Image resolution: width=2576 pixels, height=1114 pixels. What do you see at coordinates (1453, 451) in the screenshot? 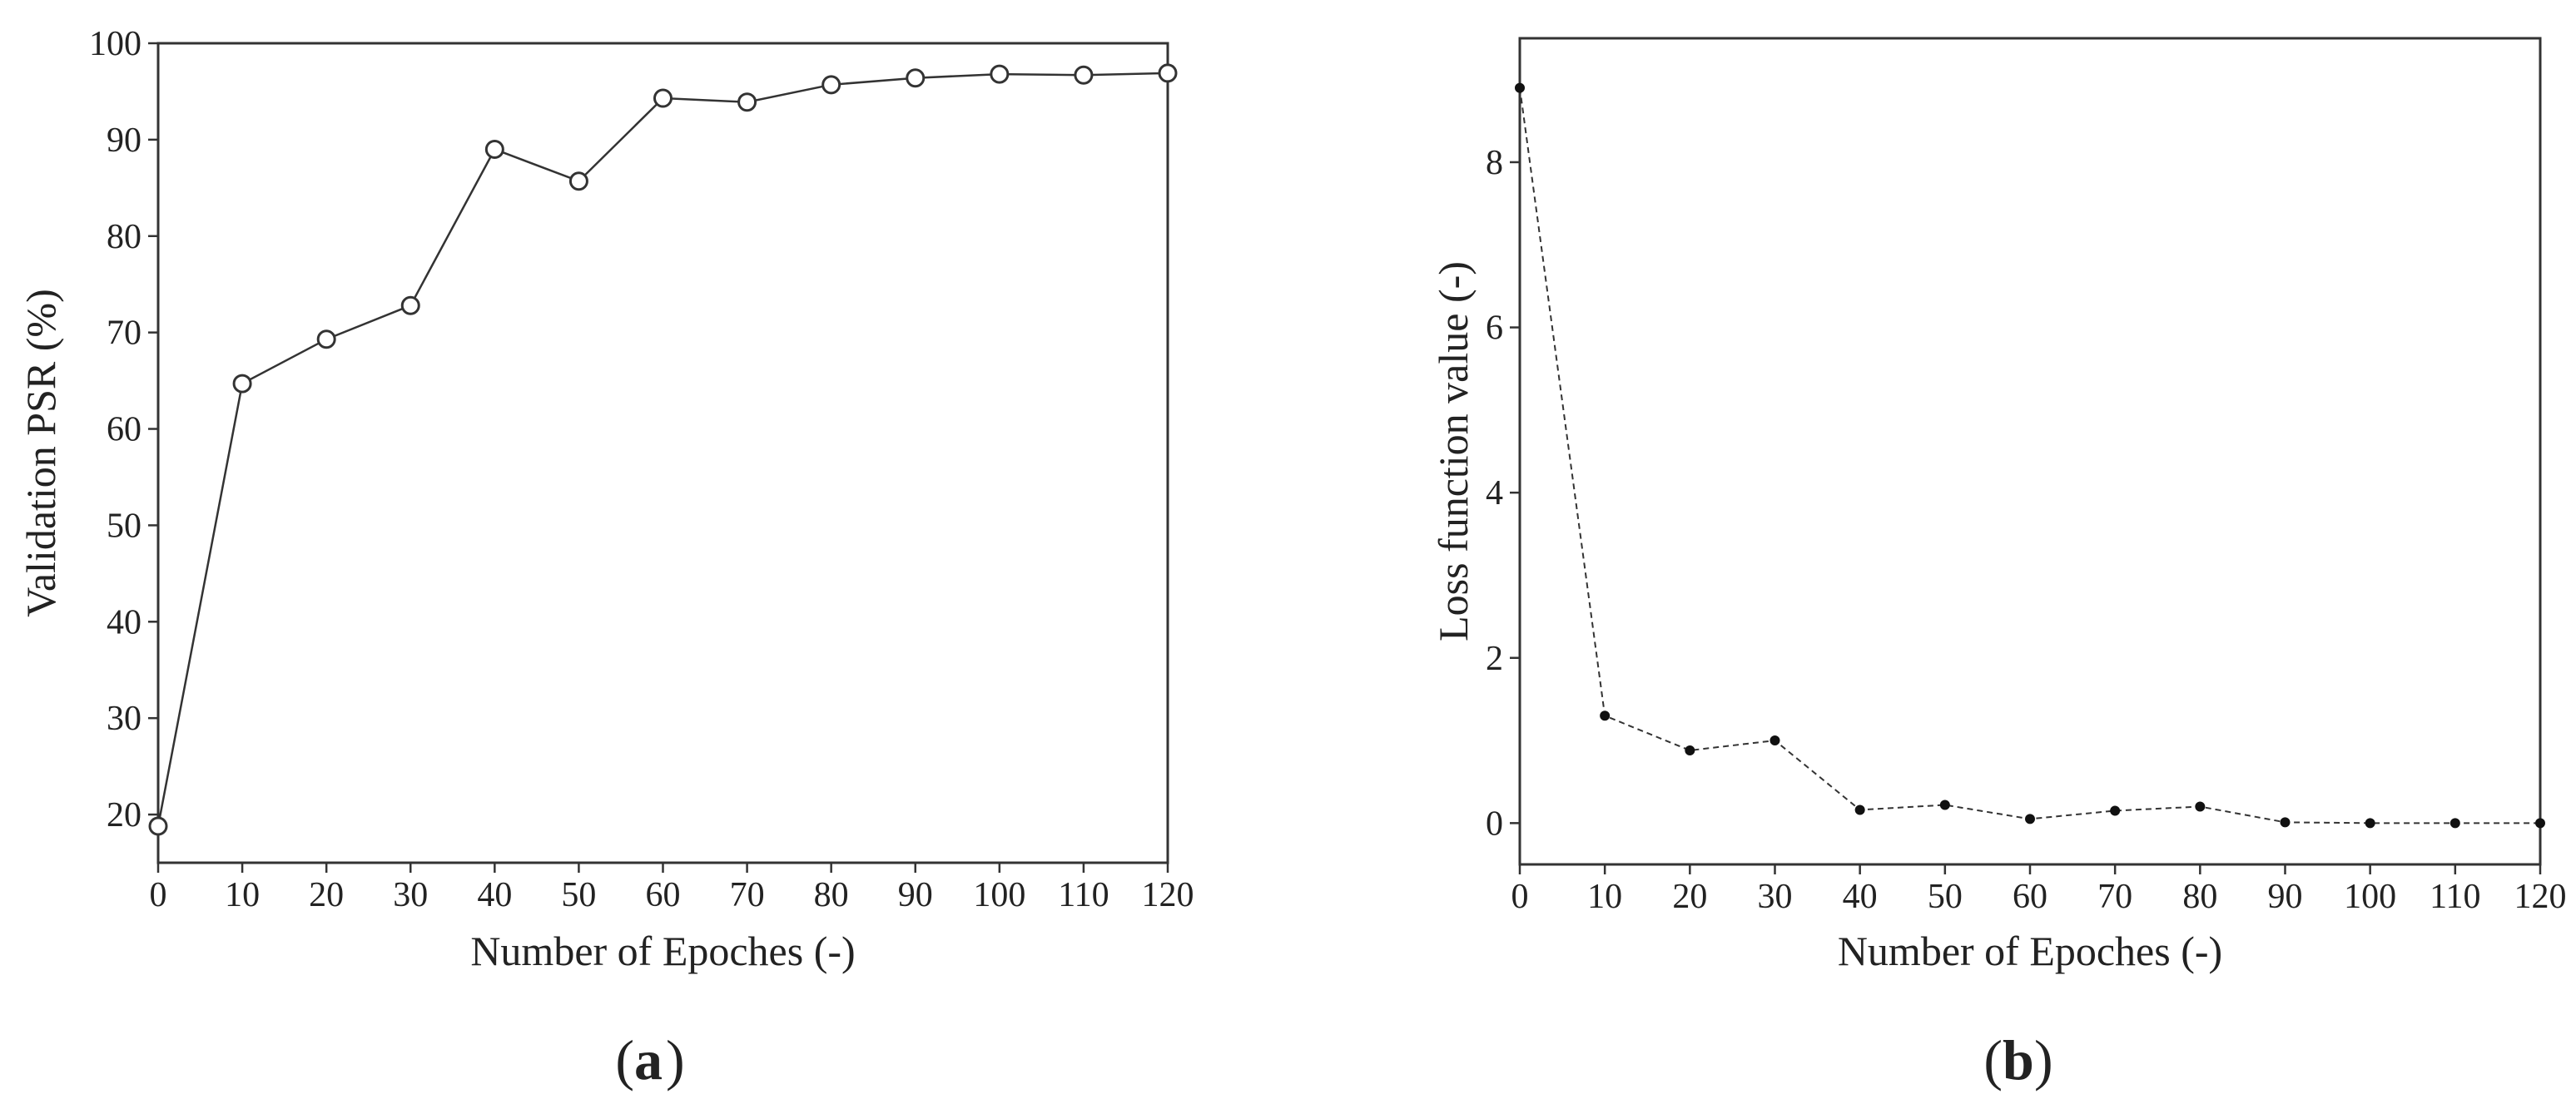
I see `y-axis-label: Loss function value (-)` at bounding box center [1453, 451].